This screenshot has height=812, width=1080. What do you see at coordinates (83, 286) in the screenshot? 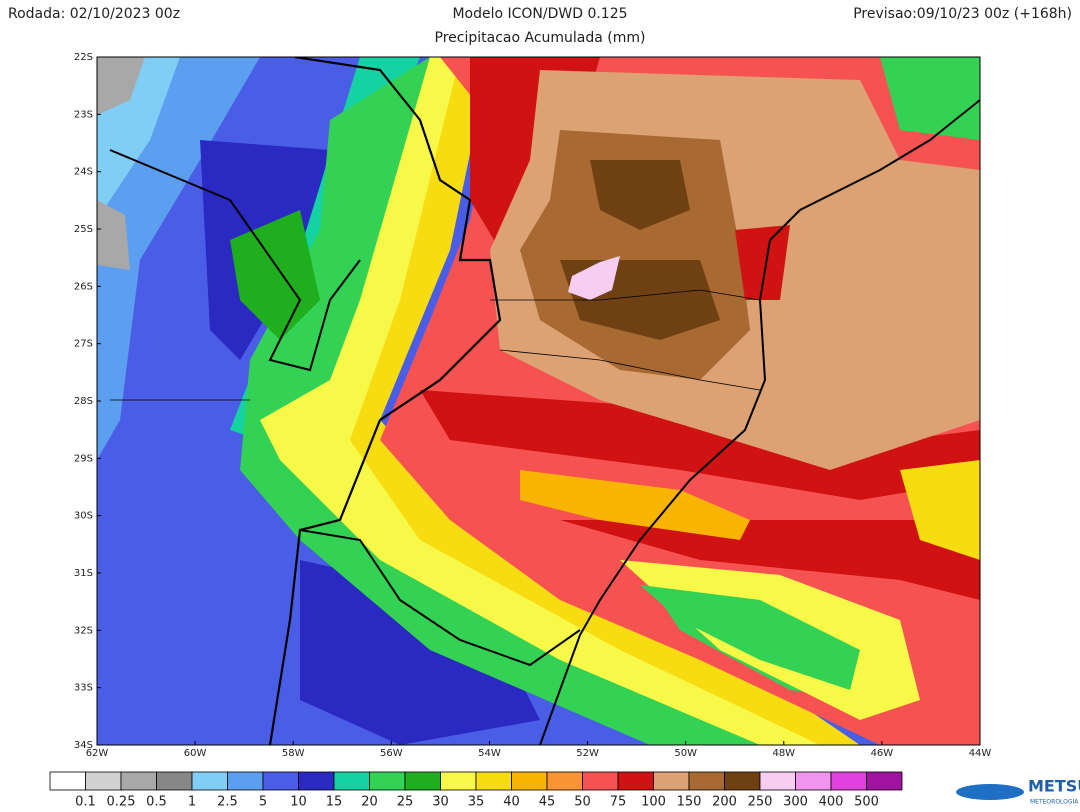
I see `lat-tick-label: 26S` at bounding box center [83, 286].